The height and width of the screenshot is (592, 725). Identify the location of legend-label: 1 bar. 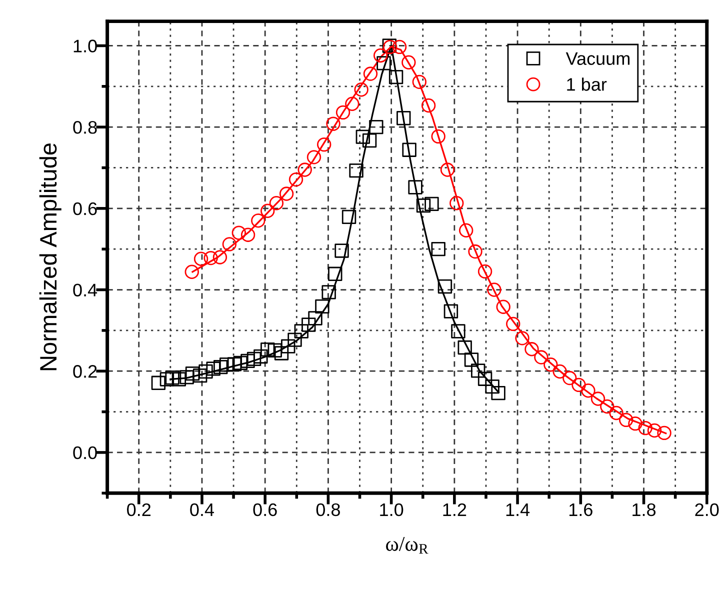
(587, 84).